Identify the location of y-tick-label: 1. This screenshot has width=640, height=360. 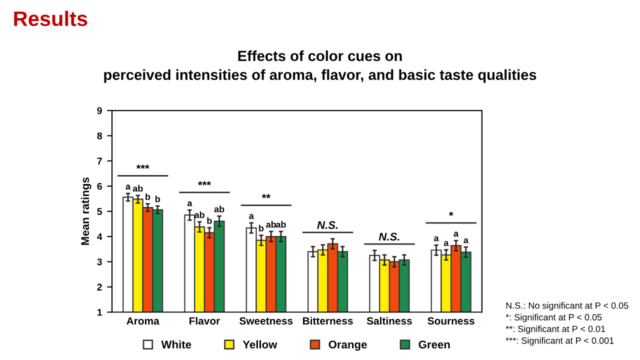
(99, 312).